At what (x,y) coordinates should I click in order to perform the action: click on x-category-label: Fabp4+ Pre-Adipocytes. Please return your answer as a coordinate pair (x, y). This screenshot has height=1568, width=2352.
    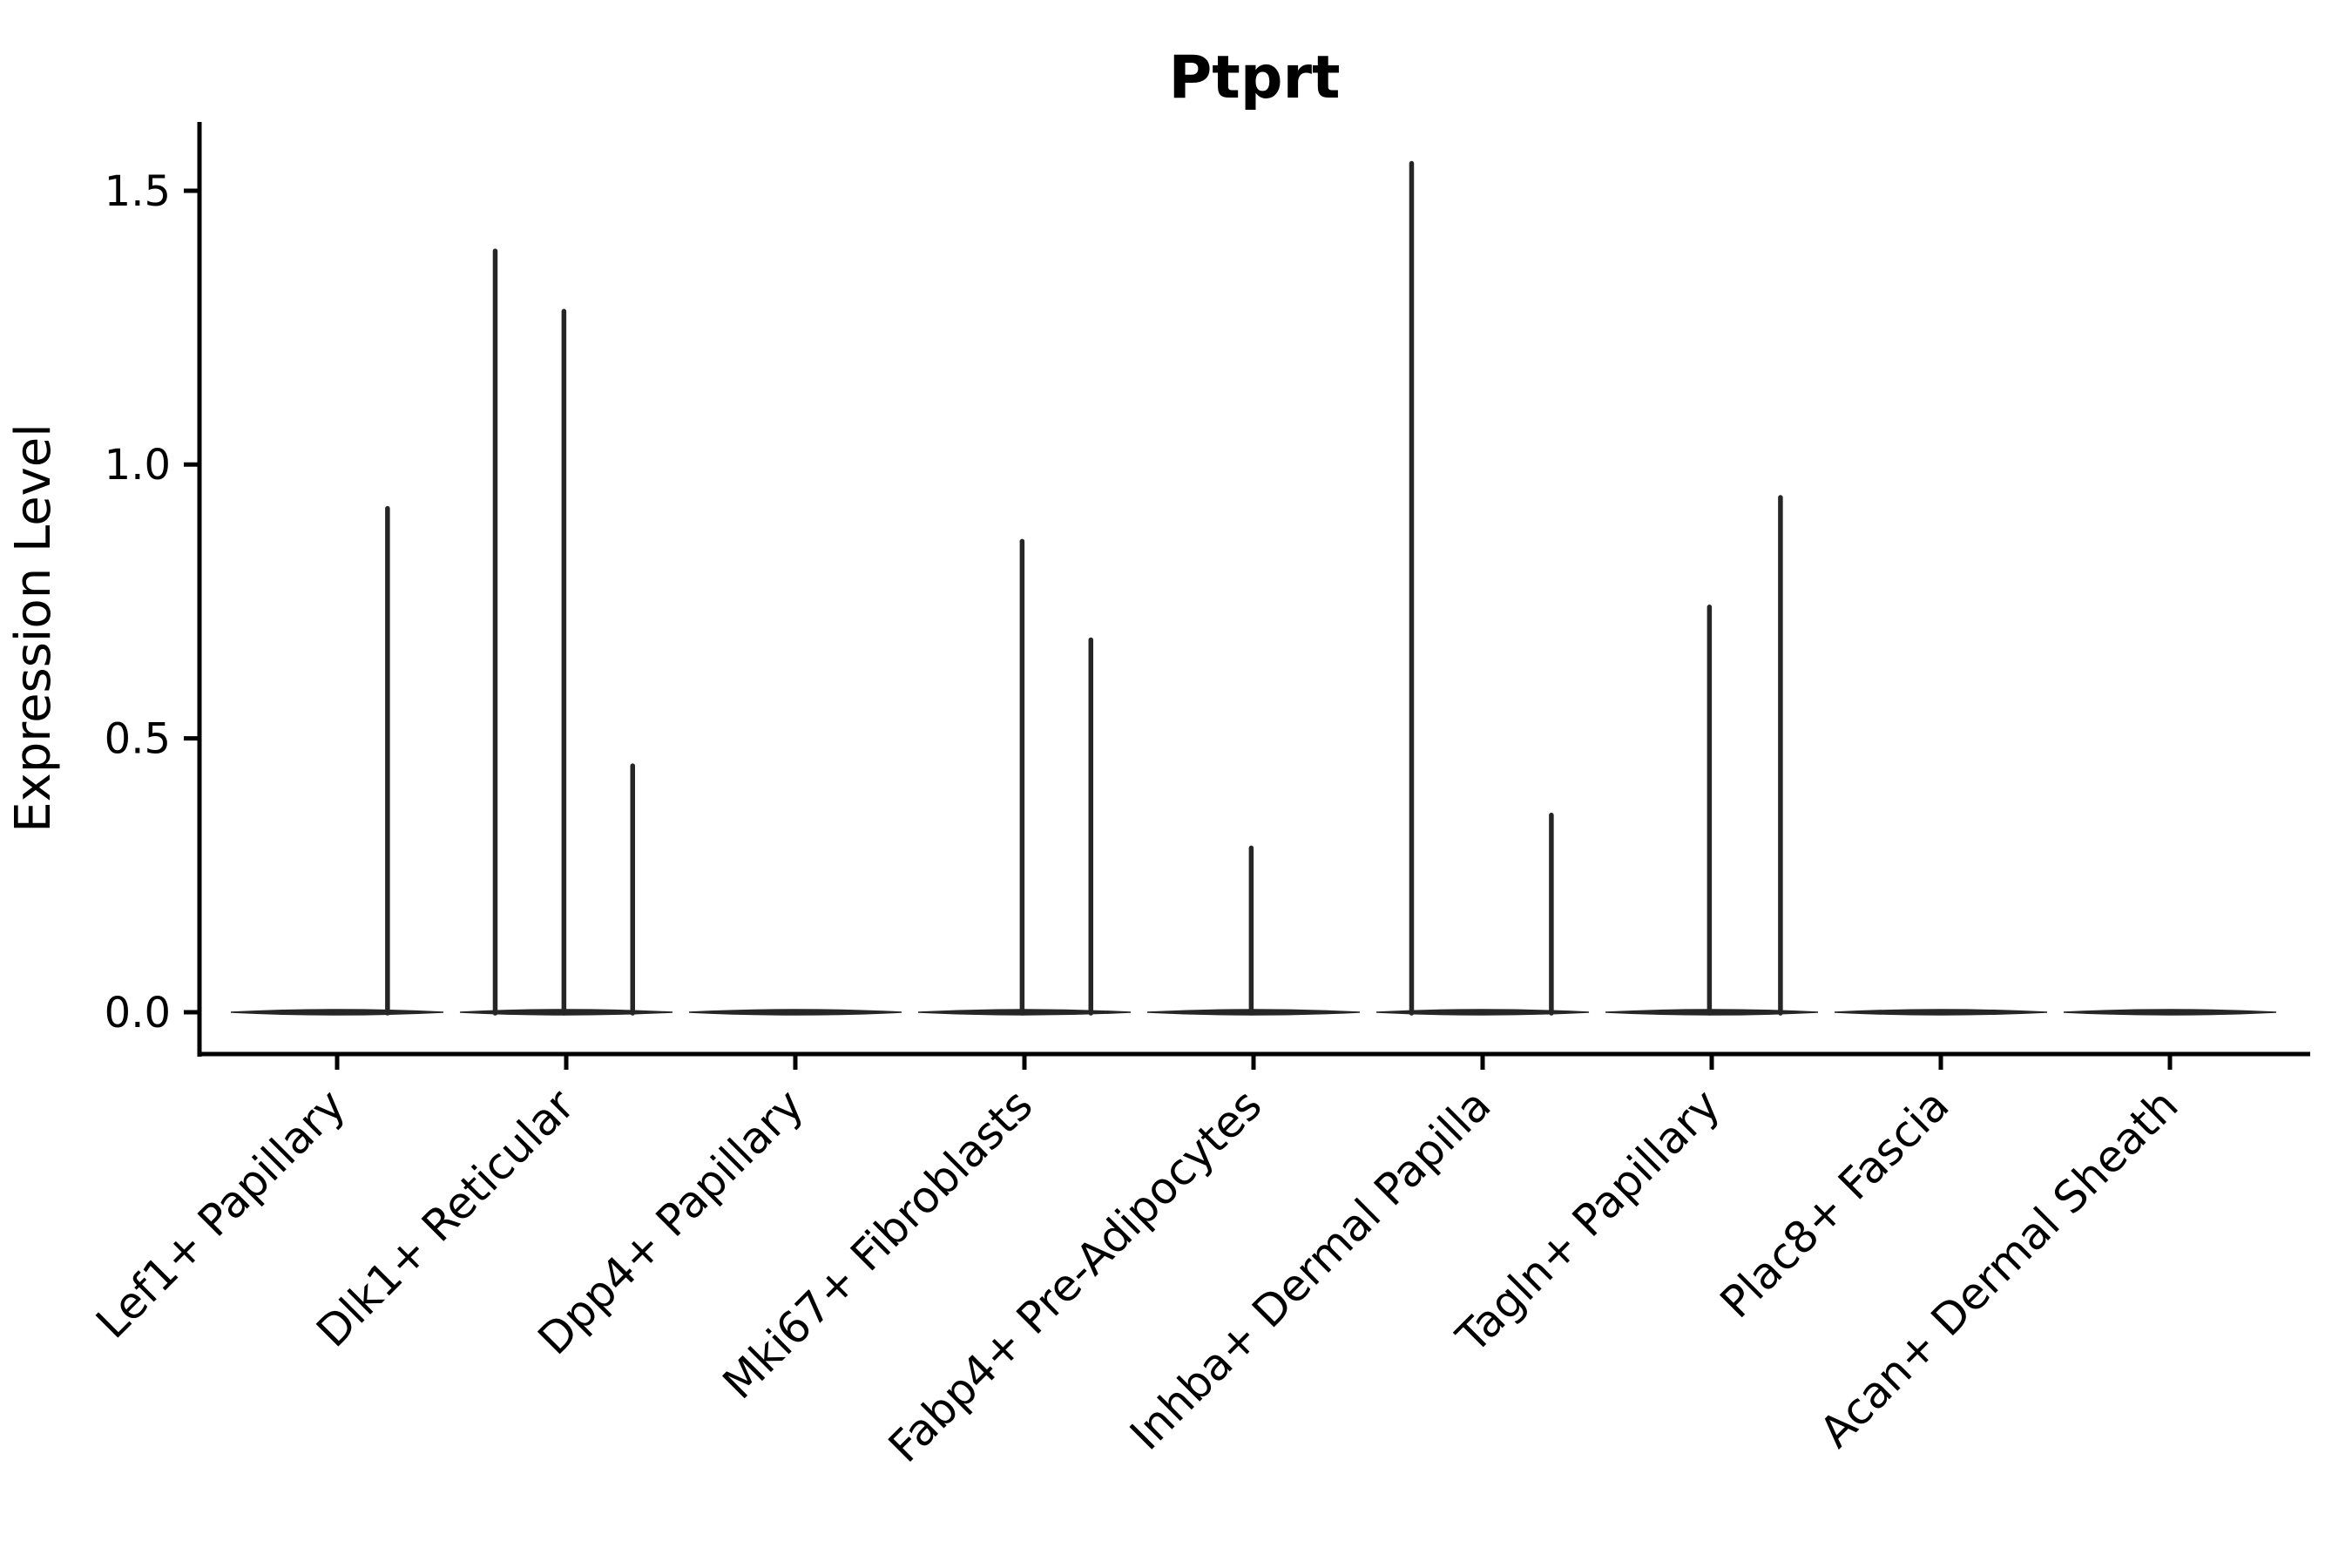
    Looking at the image, I should click on (1075, 1275).